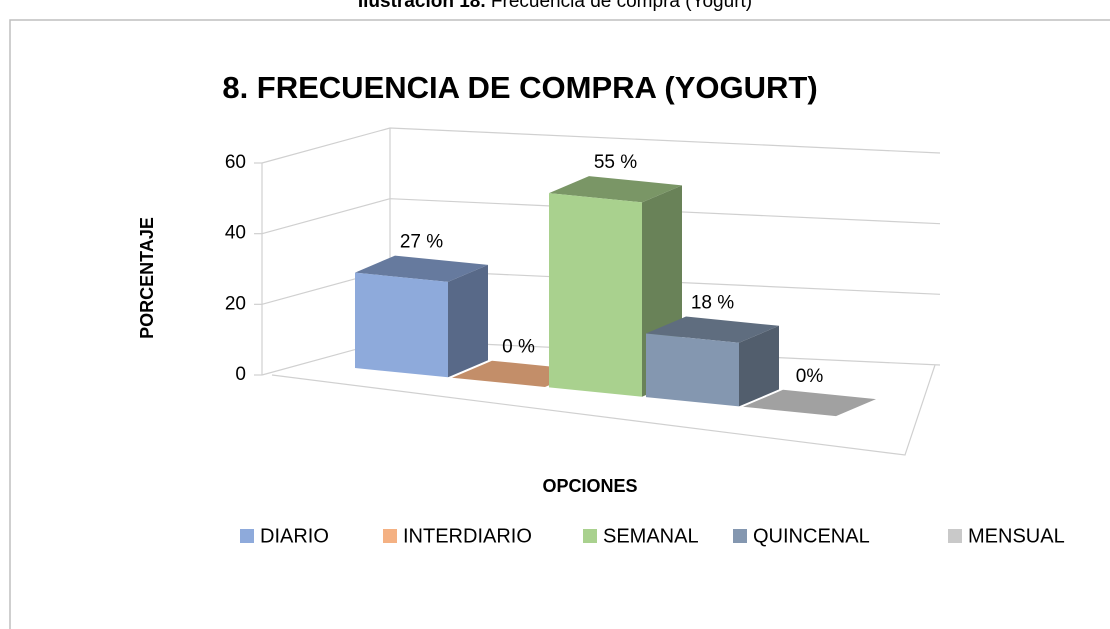  Describe the element at coordinates (147, 278) in the screenshot. I see `y-axis-label: PORCENTAJE` at that location.